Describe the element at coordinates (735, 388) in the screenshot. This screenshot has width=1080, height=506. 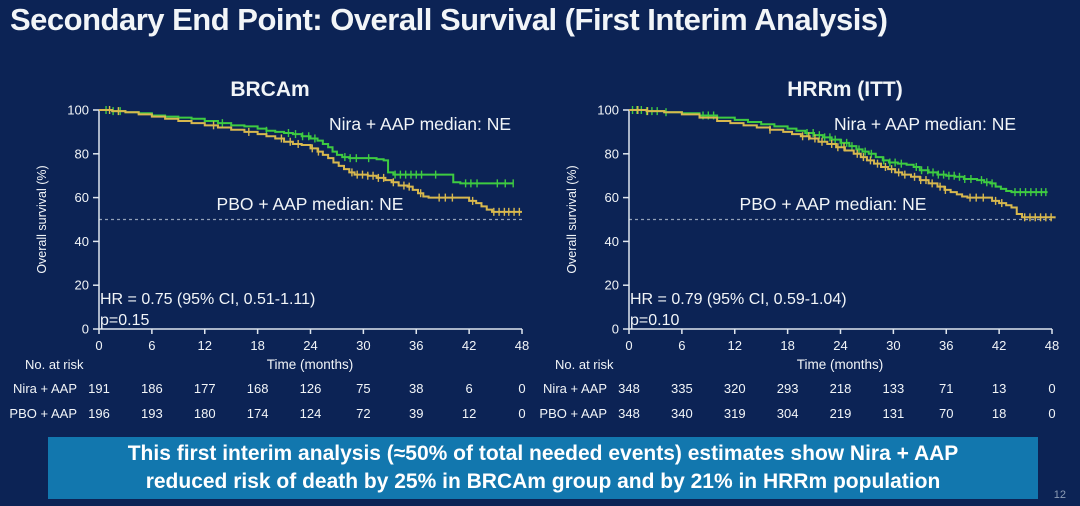
I see `risk-value: 320` at that location.